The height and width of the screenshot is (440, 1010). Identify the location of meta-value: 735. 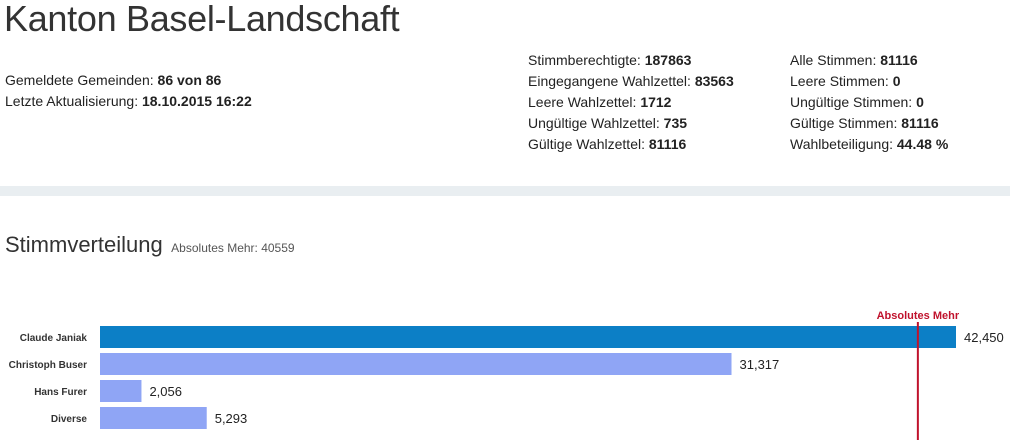
(675, 123).